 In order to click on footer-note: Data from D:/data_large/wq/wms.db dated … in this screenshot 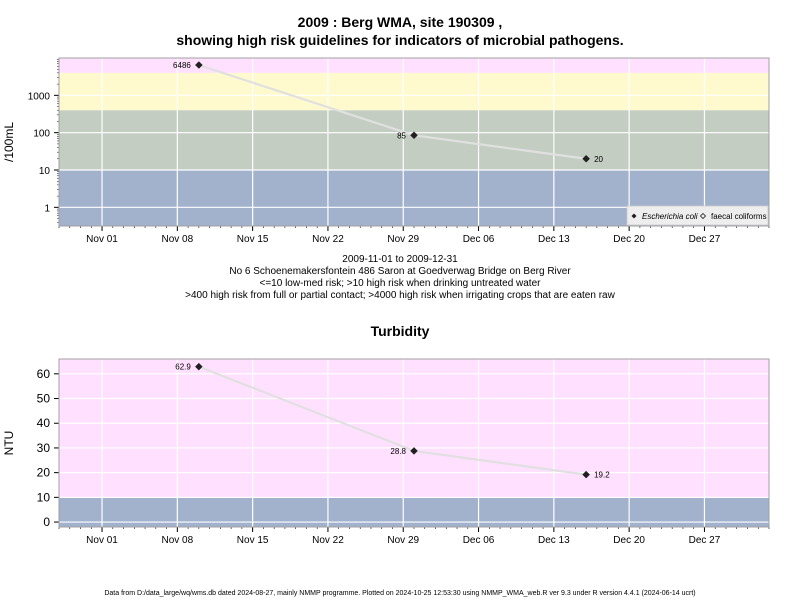, I will do `click(400, 593)`.